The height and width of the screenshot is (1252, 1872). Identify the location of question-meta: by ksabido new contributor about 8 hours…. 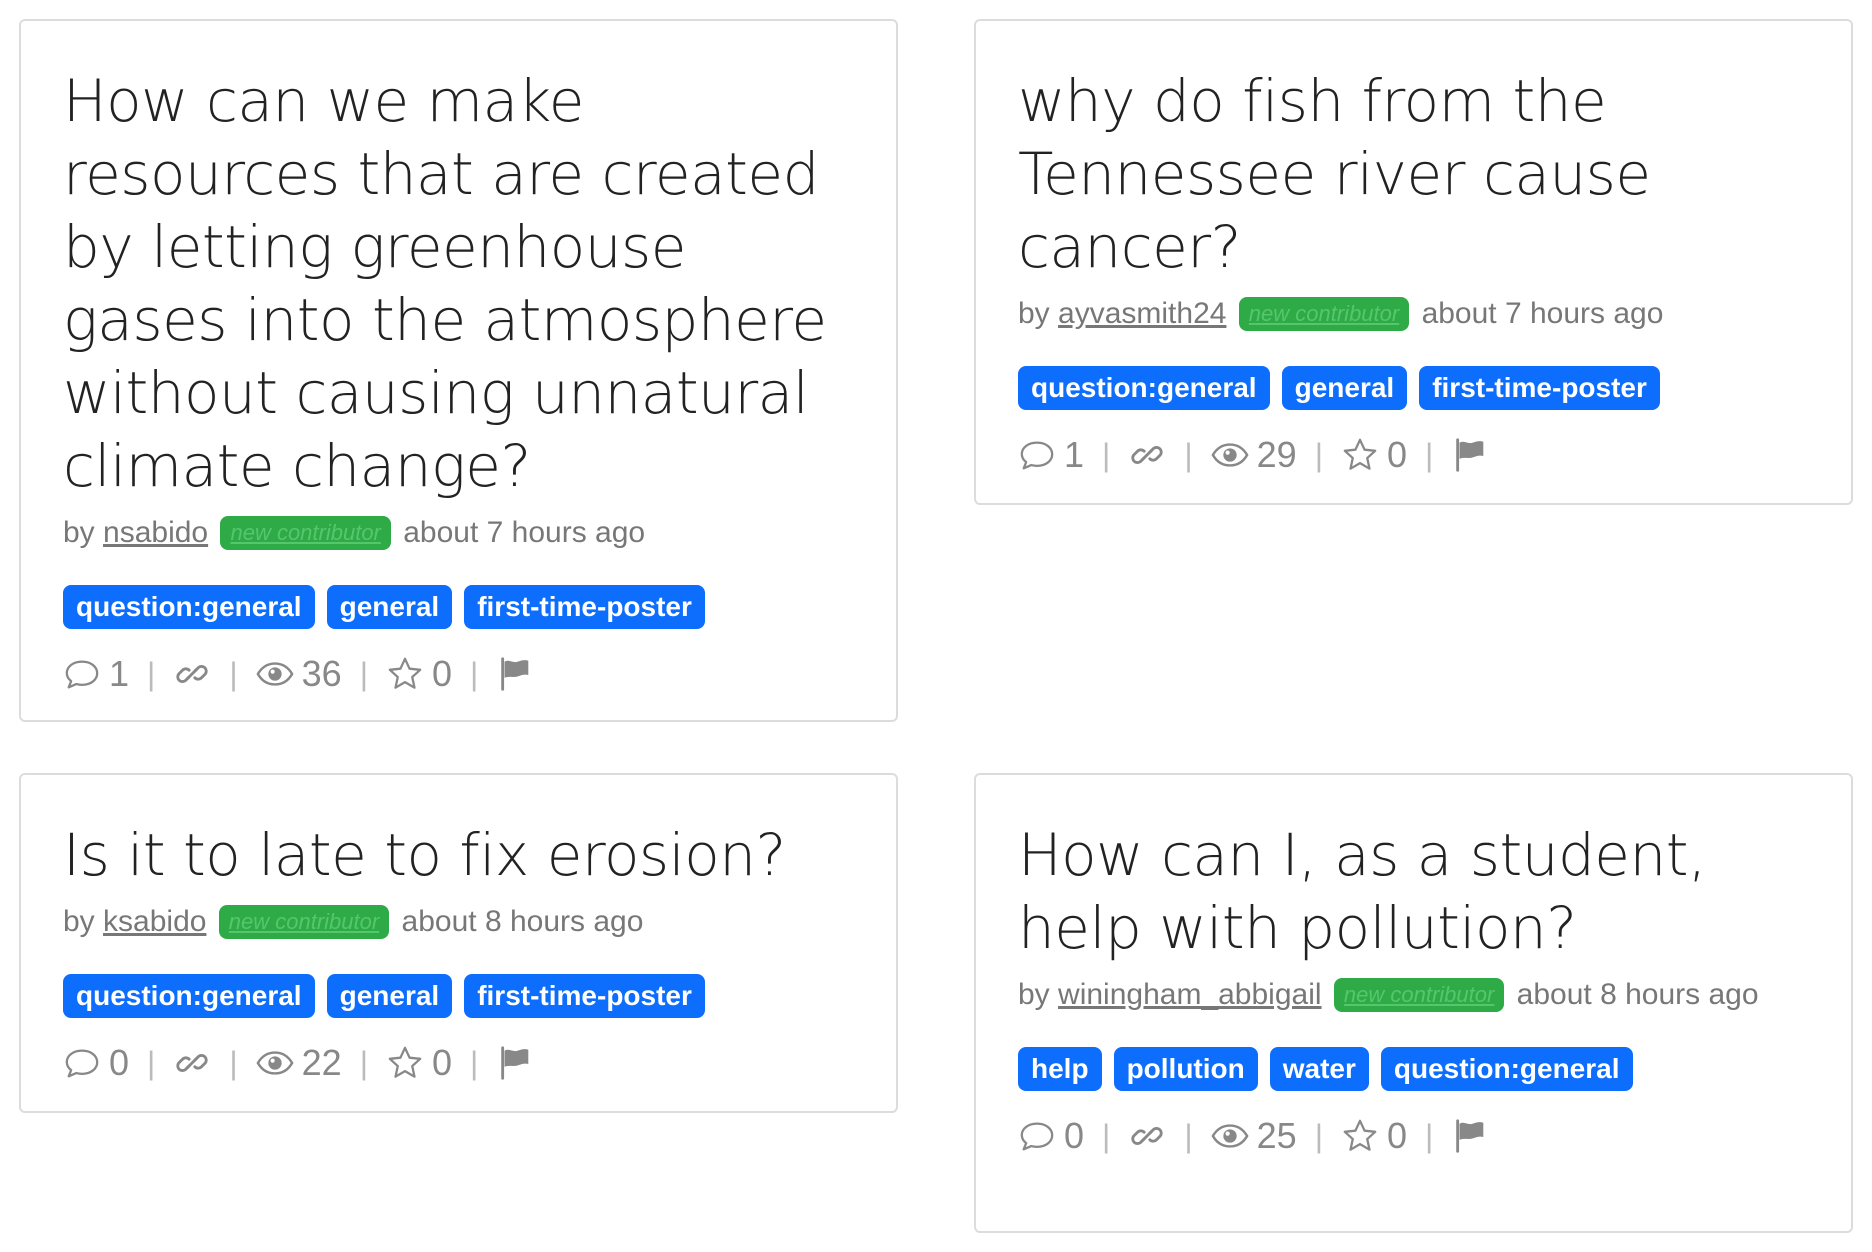
(459, 922).